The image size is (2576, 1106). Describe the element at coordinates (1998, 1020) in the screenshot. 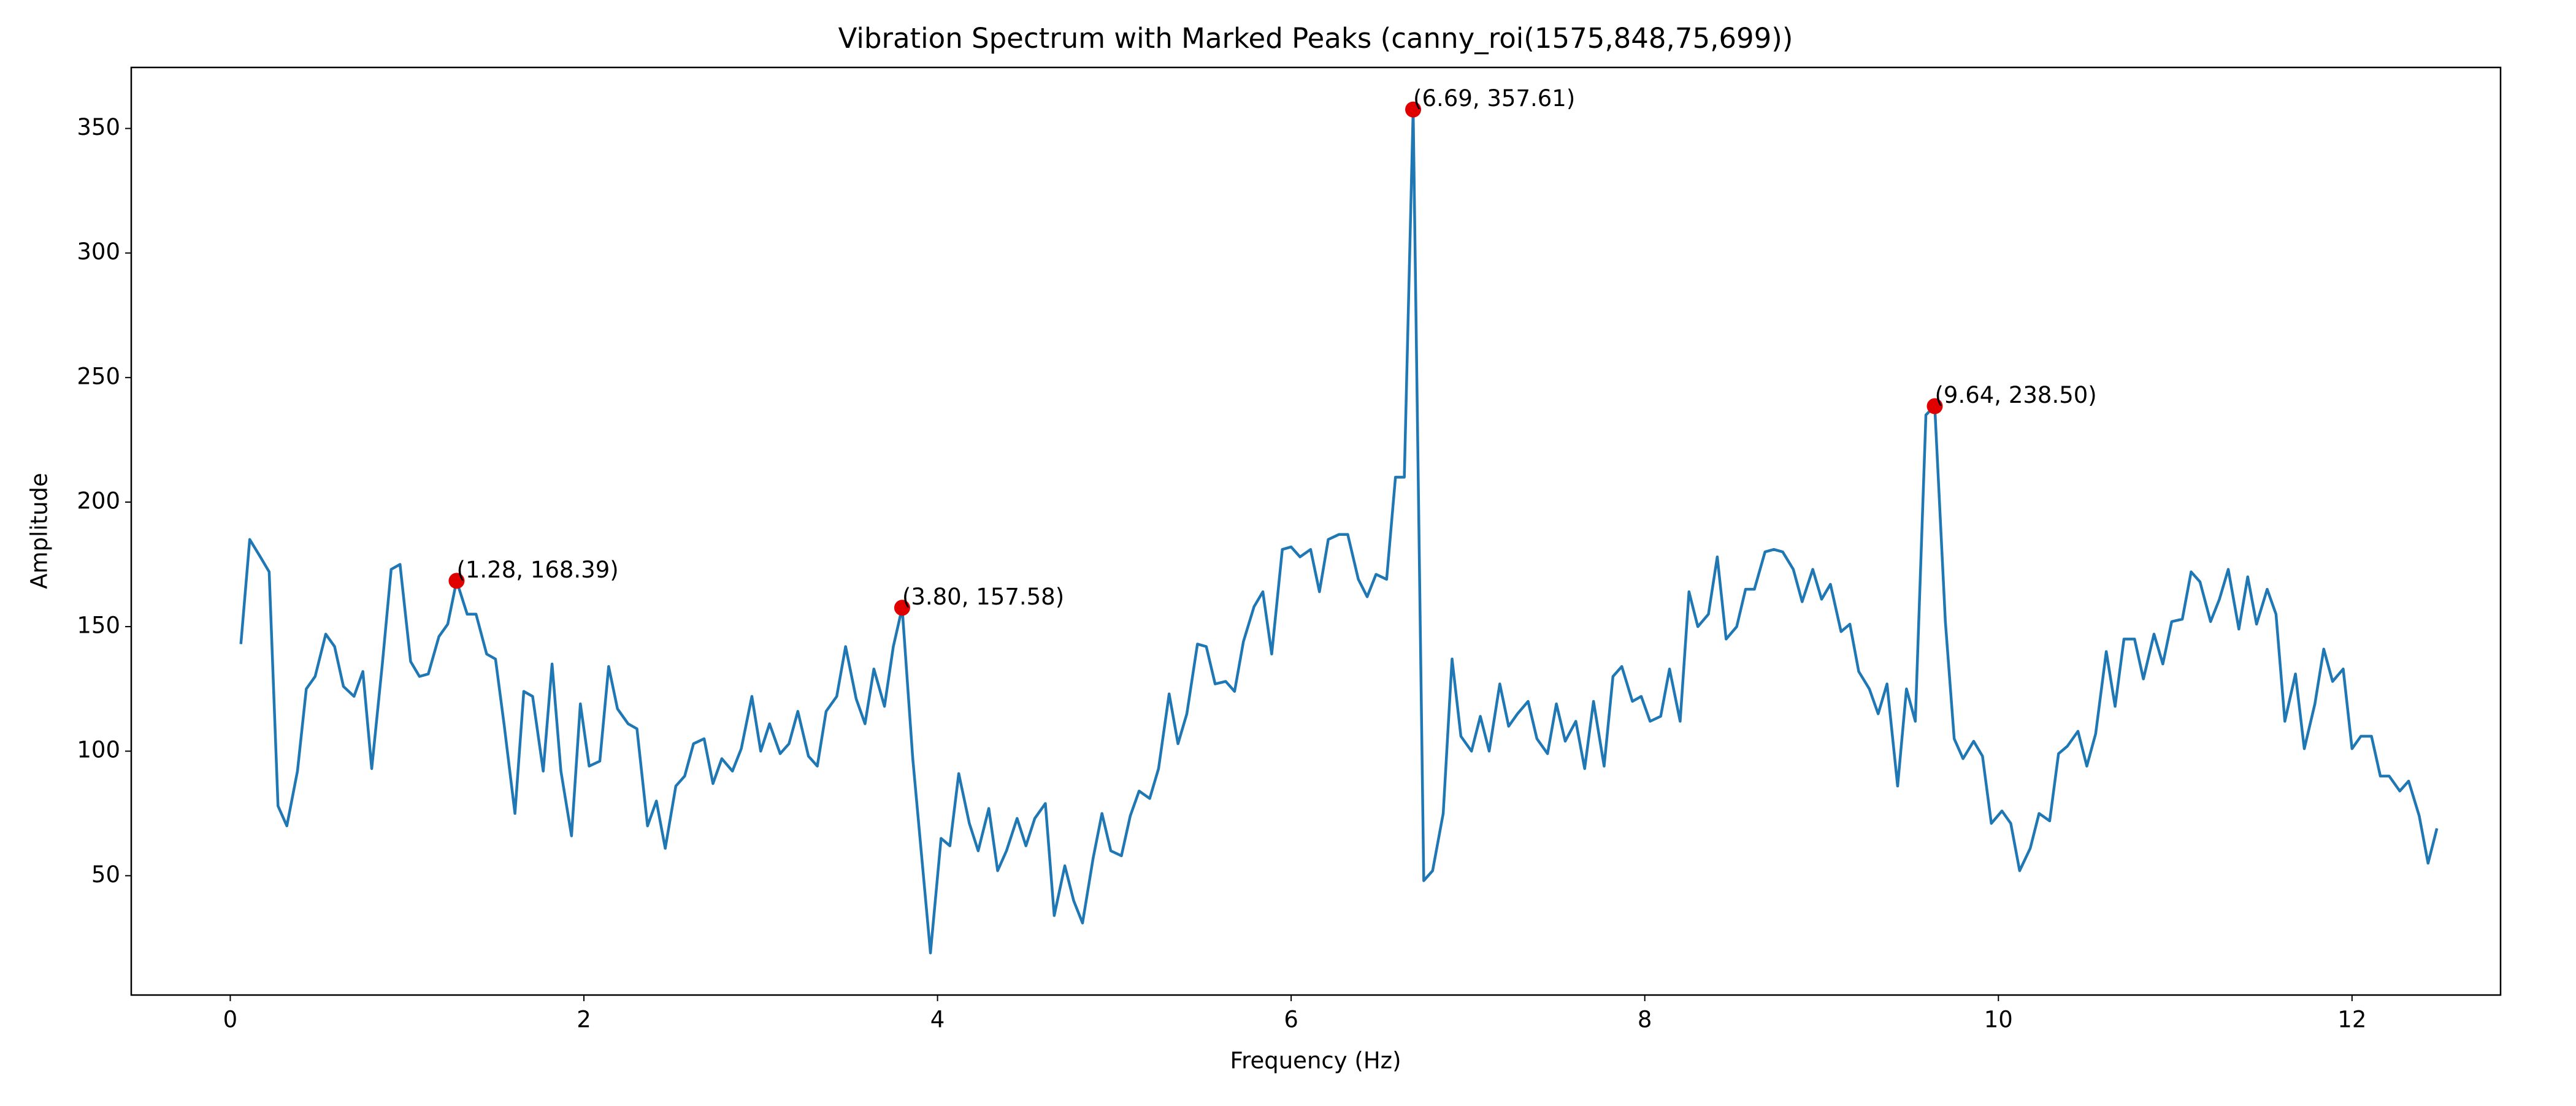

I see `x-tick-label: 10` at that location.